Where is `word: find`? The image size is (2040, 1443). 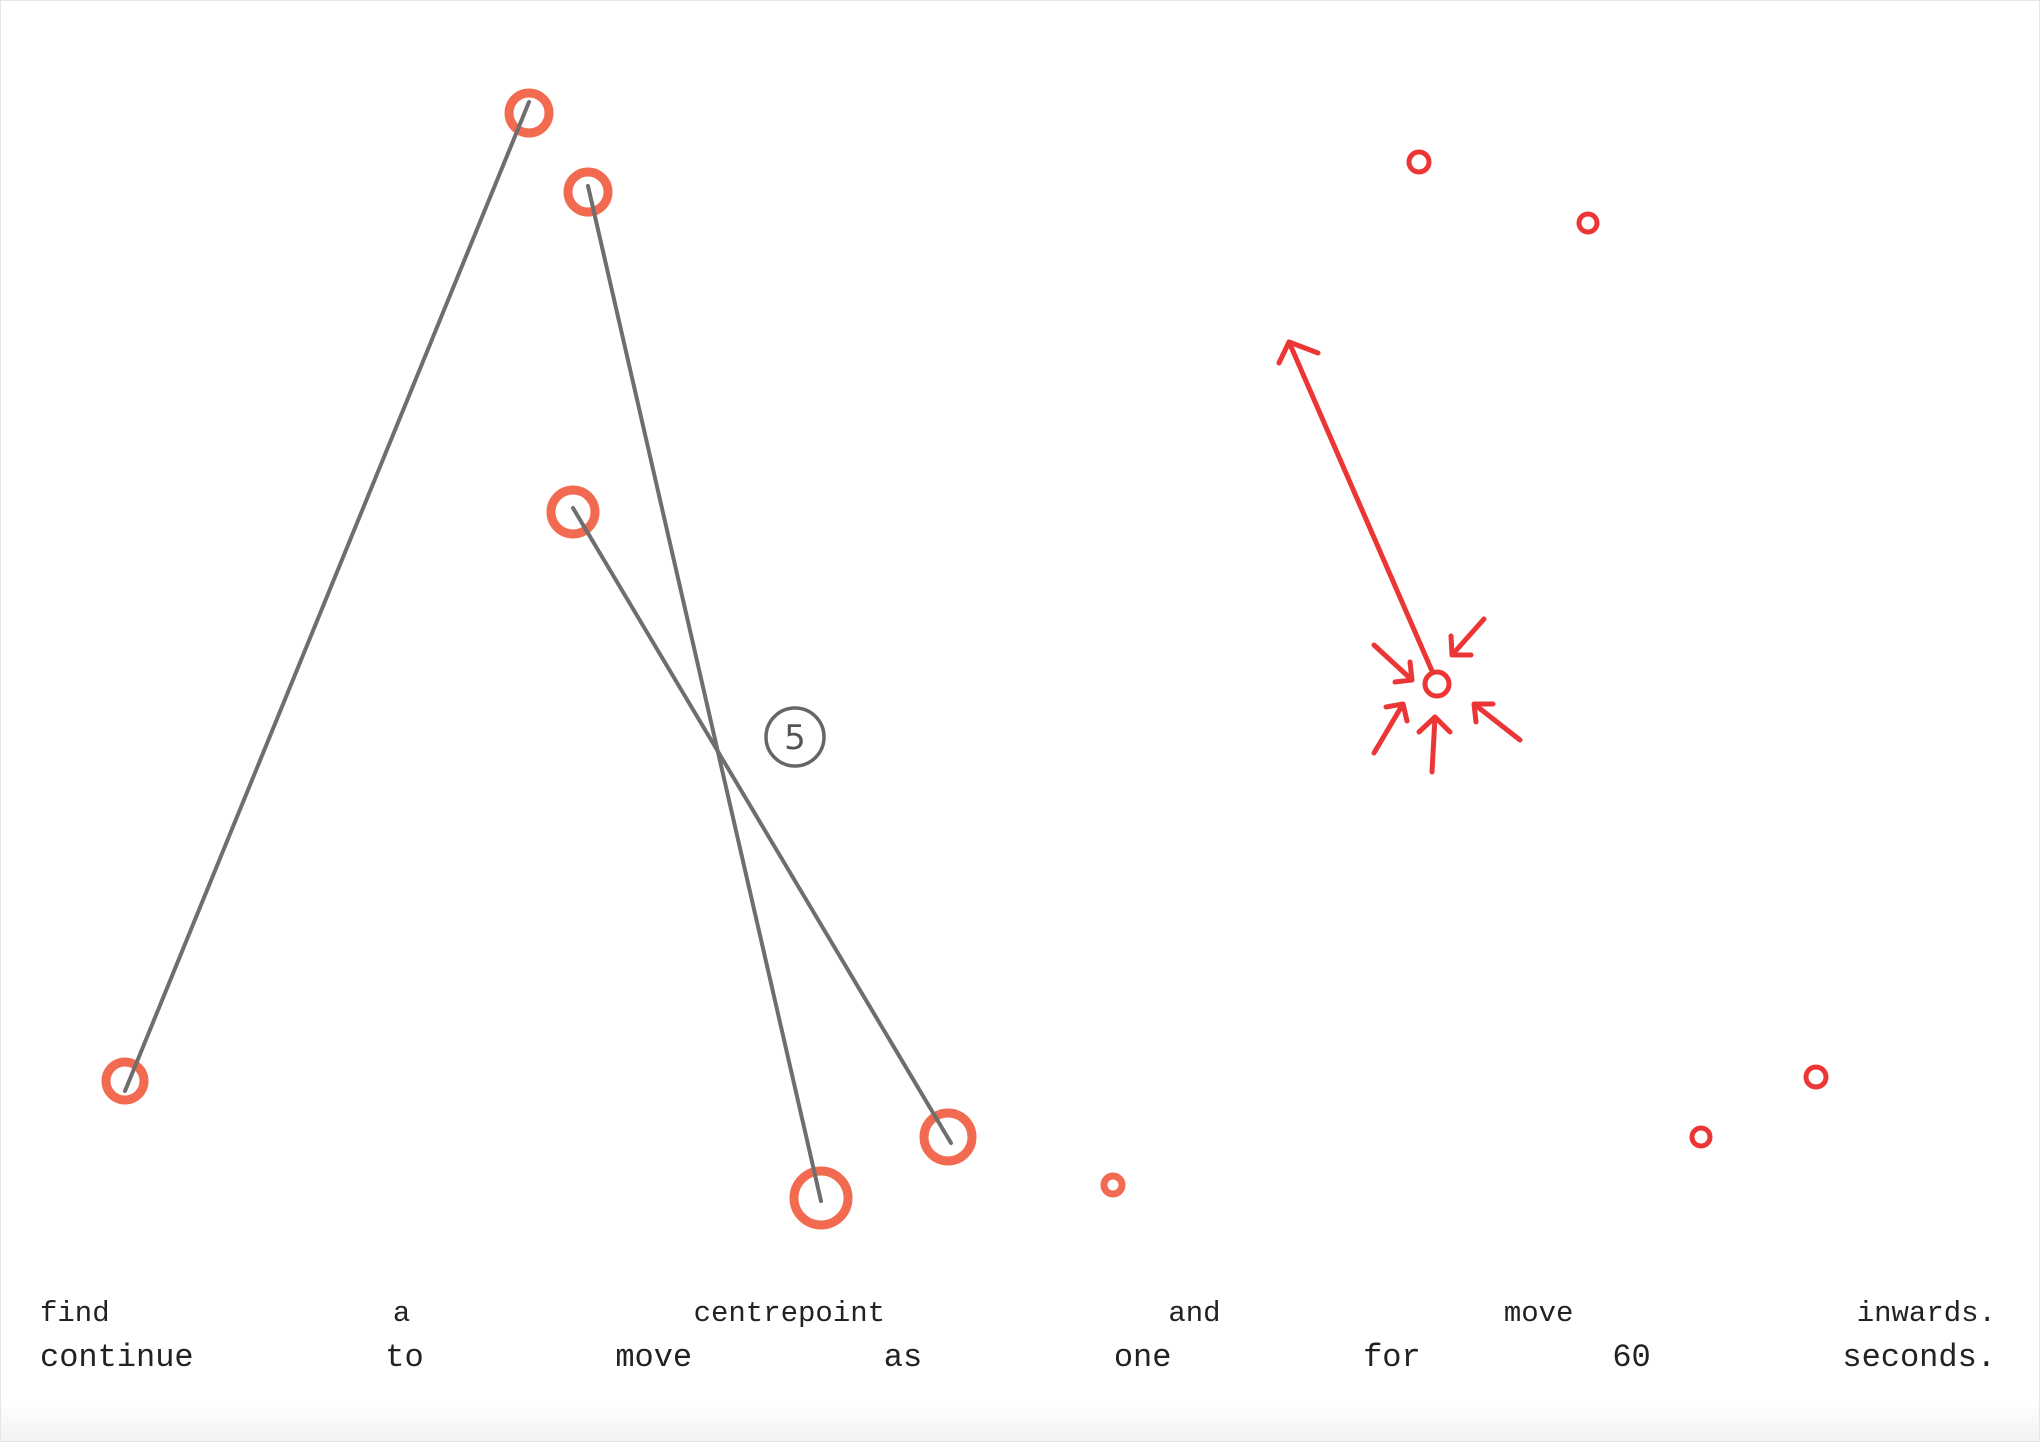 word: find is located at coordinates (75, 1313).